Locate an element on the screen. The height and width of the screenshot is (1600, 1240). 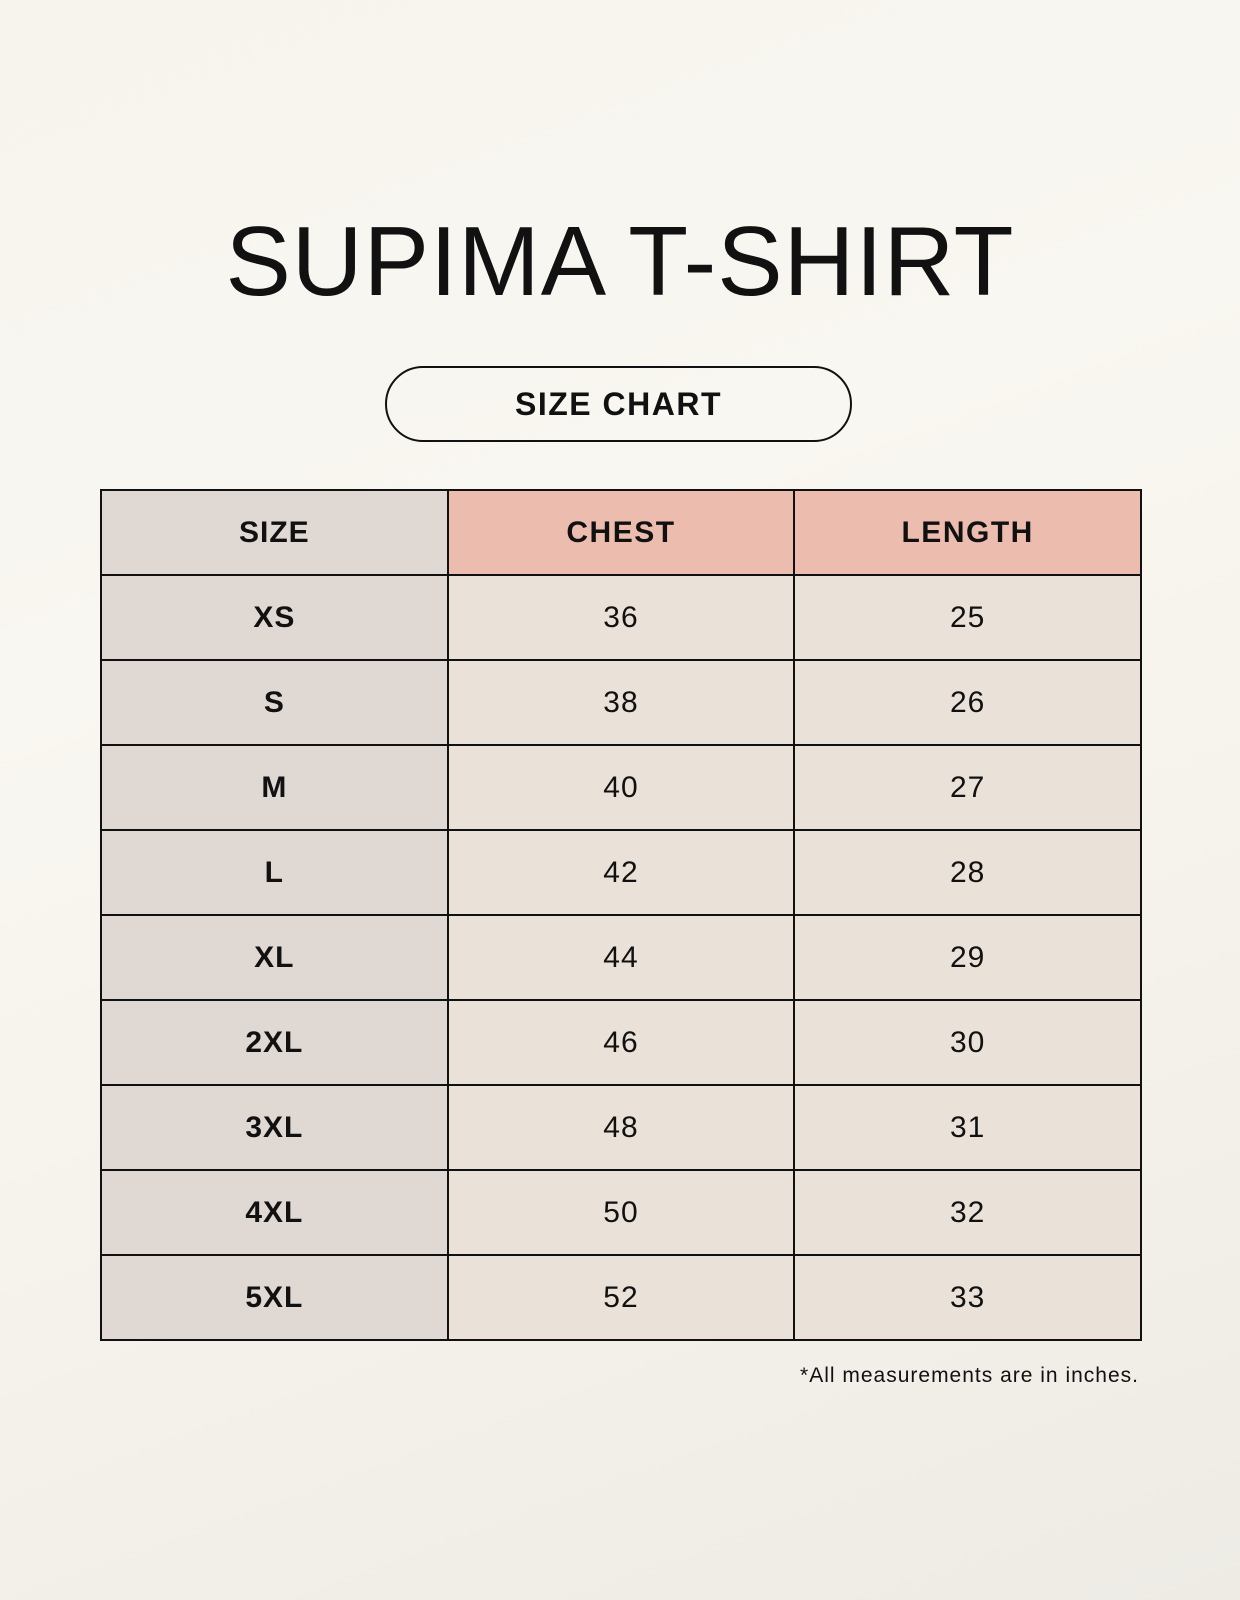
cell-size: XS is located at coordinates (274, 617).